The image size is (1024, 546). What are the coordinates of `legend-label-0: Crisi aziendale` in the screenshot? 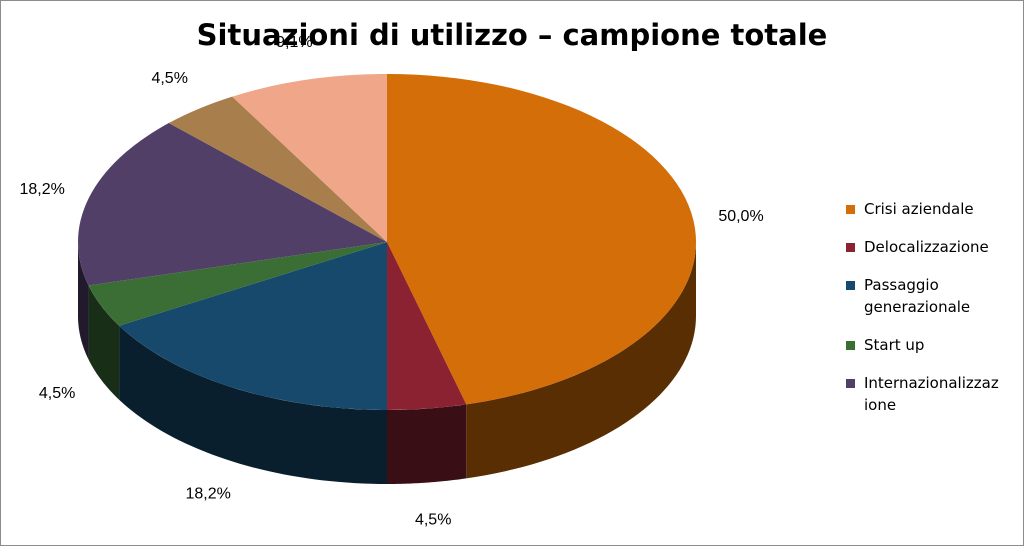 It's located at (919, 209).